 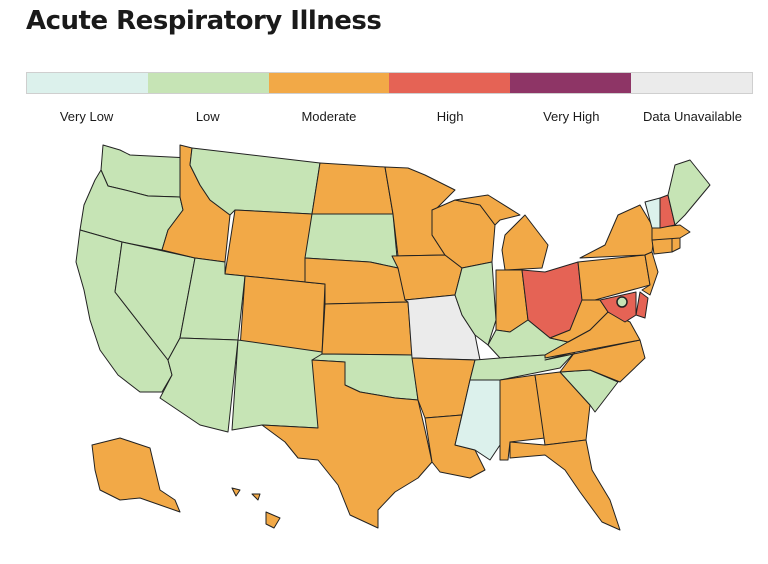 What do you see at coordinates (86, 116) in the screenshot?
I see `legend-label-very-low: Very Low` at bounding box center [86, 116].